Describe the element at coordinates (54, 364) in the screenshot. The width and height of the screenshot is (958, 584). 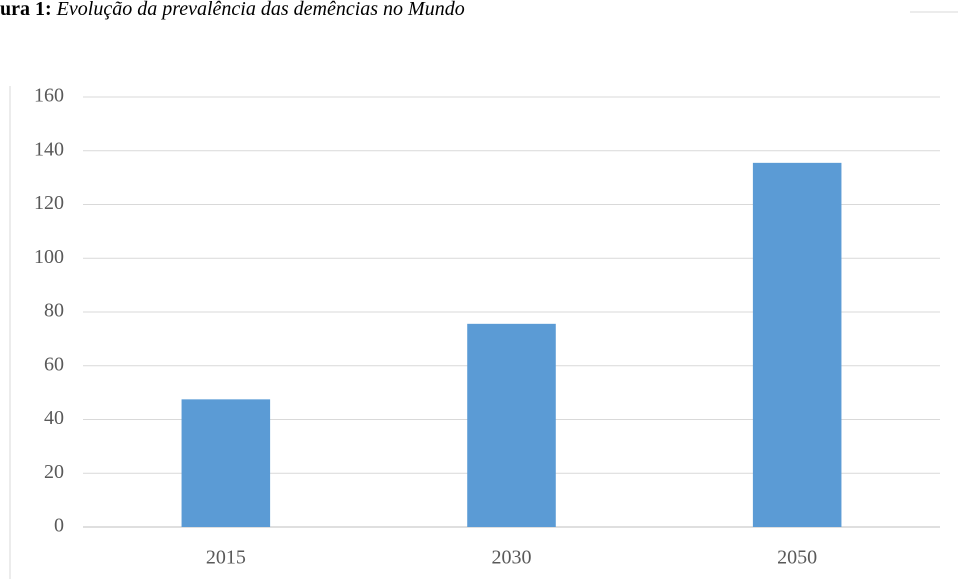
I see `y-tick-label: 60` at that location.